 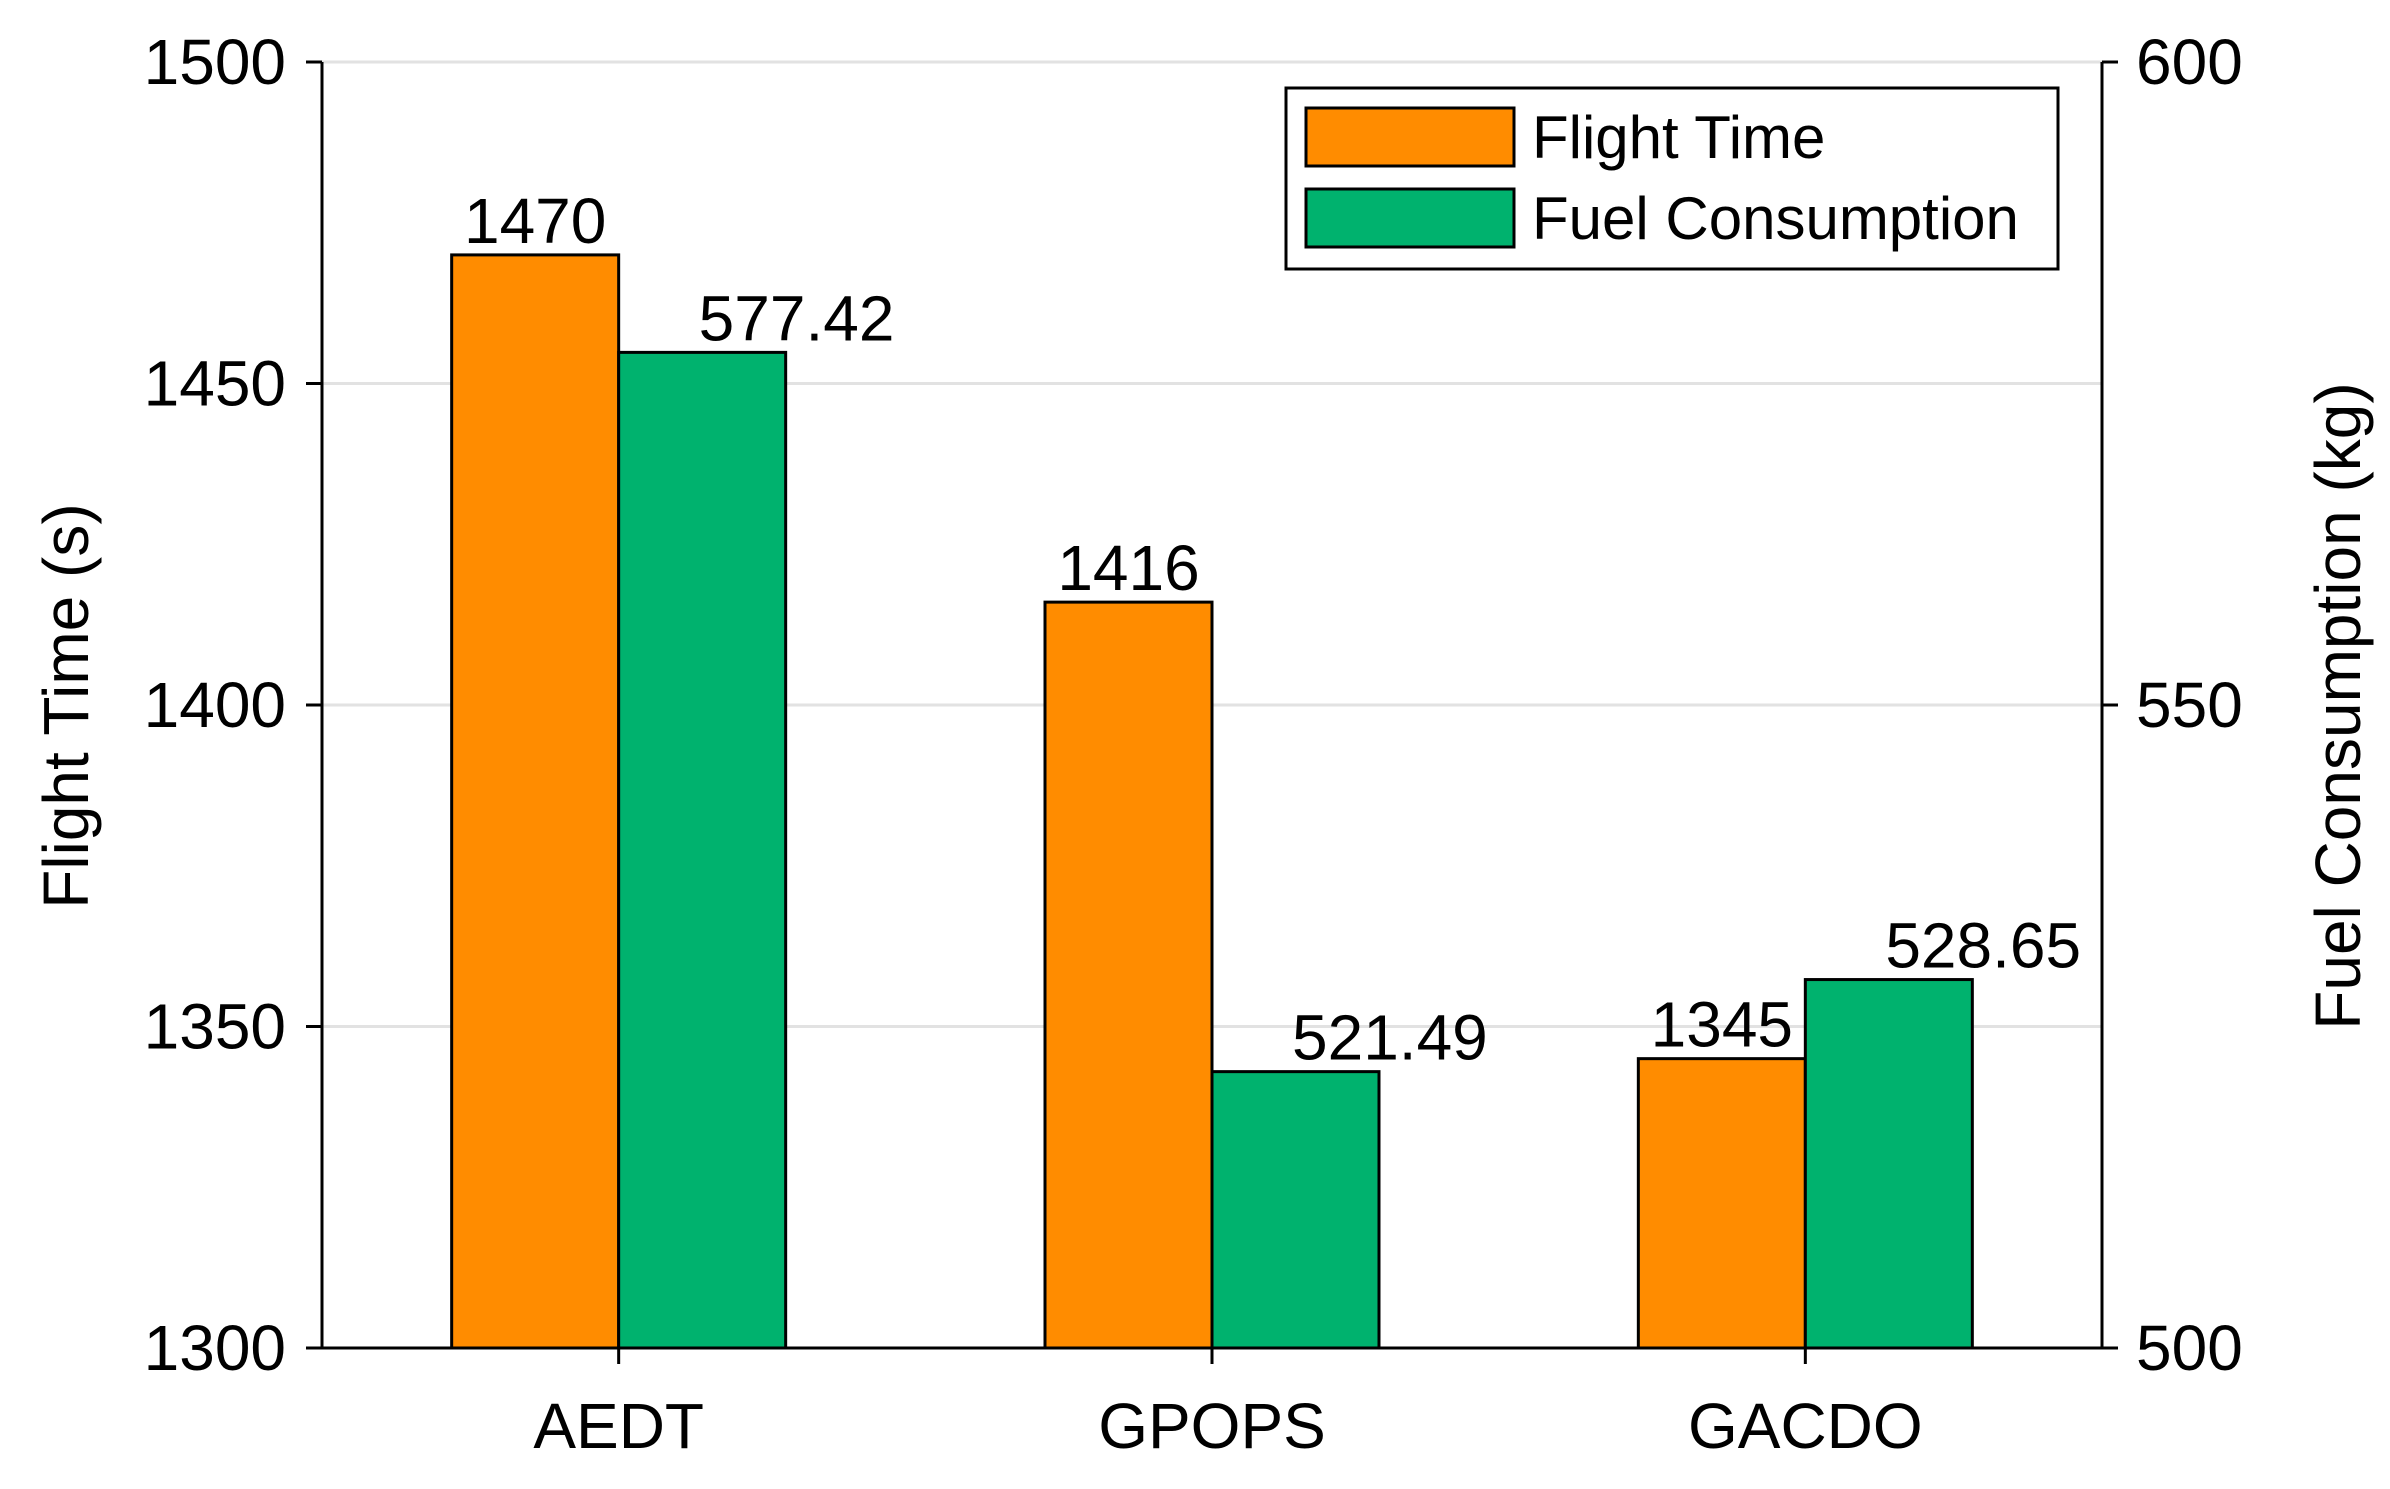 I want to click on bar-flight-time-gpops, so click(x=1128, y=975).